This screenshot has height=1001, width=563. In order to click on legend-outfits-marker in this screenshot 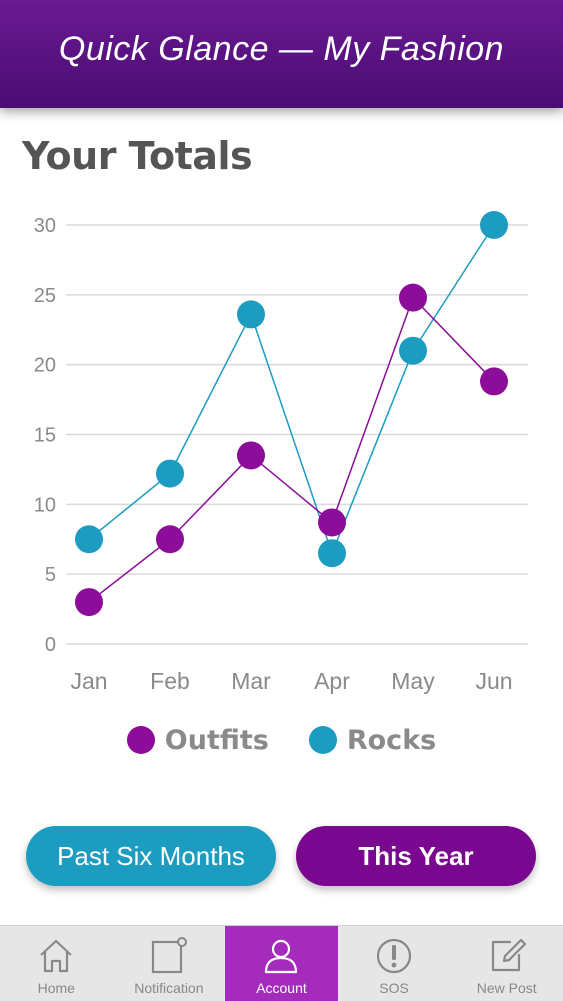, I will do `click(140, 740)`.